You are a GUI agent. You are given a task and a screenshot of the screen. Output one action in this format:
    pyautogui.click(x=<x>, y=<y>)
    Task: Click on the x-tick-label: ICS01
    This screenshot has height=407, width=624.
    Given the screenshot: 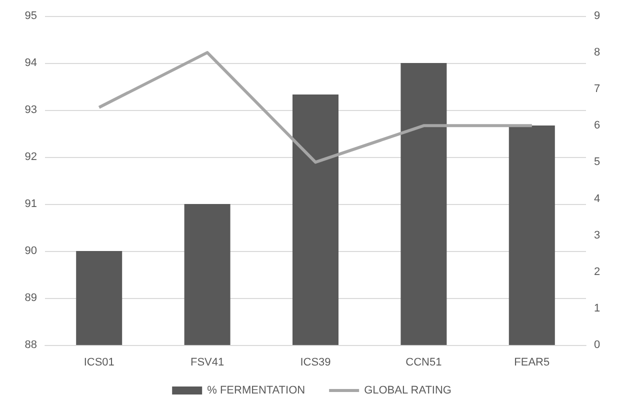 What is the action you would take?
    pyautogui.click(x=99, y=362)
    